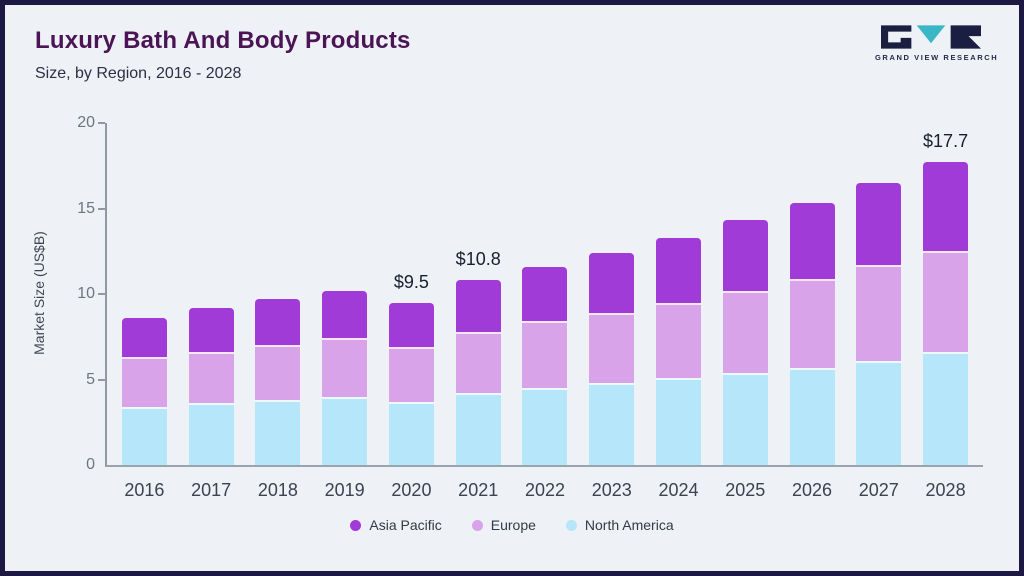 The height and width of the screenshot is (576, 1024). I want to click on bar-stack-2017, so click(211, 386).